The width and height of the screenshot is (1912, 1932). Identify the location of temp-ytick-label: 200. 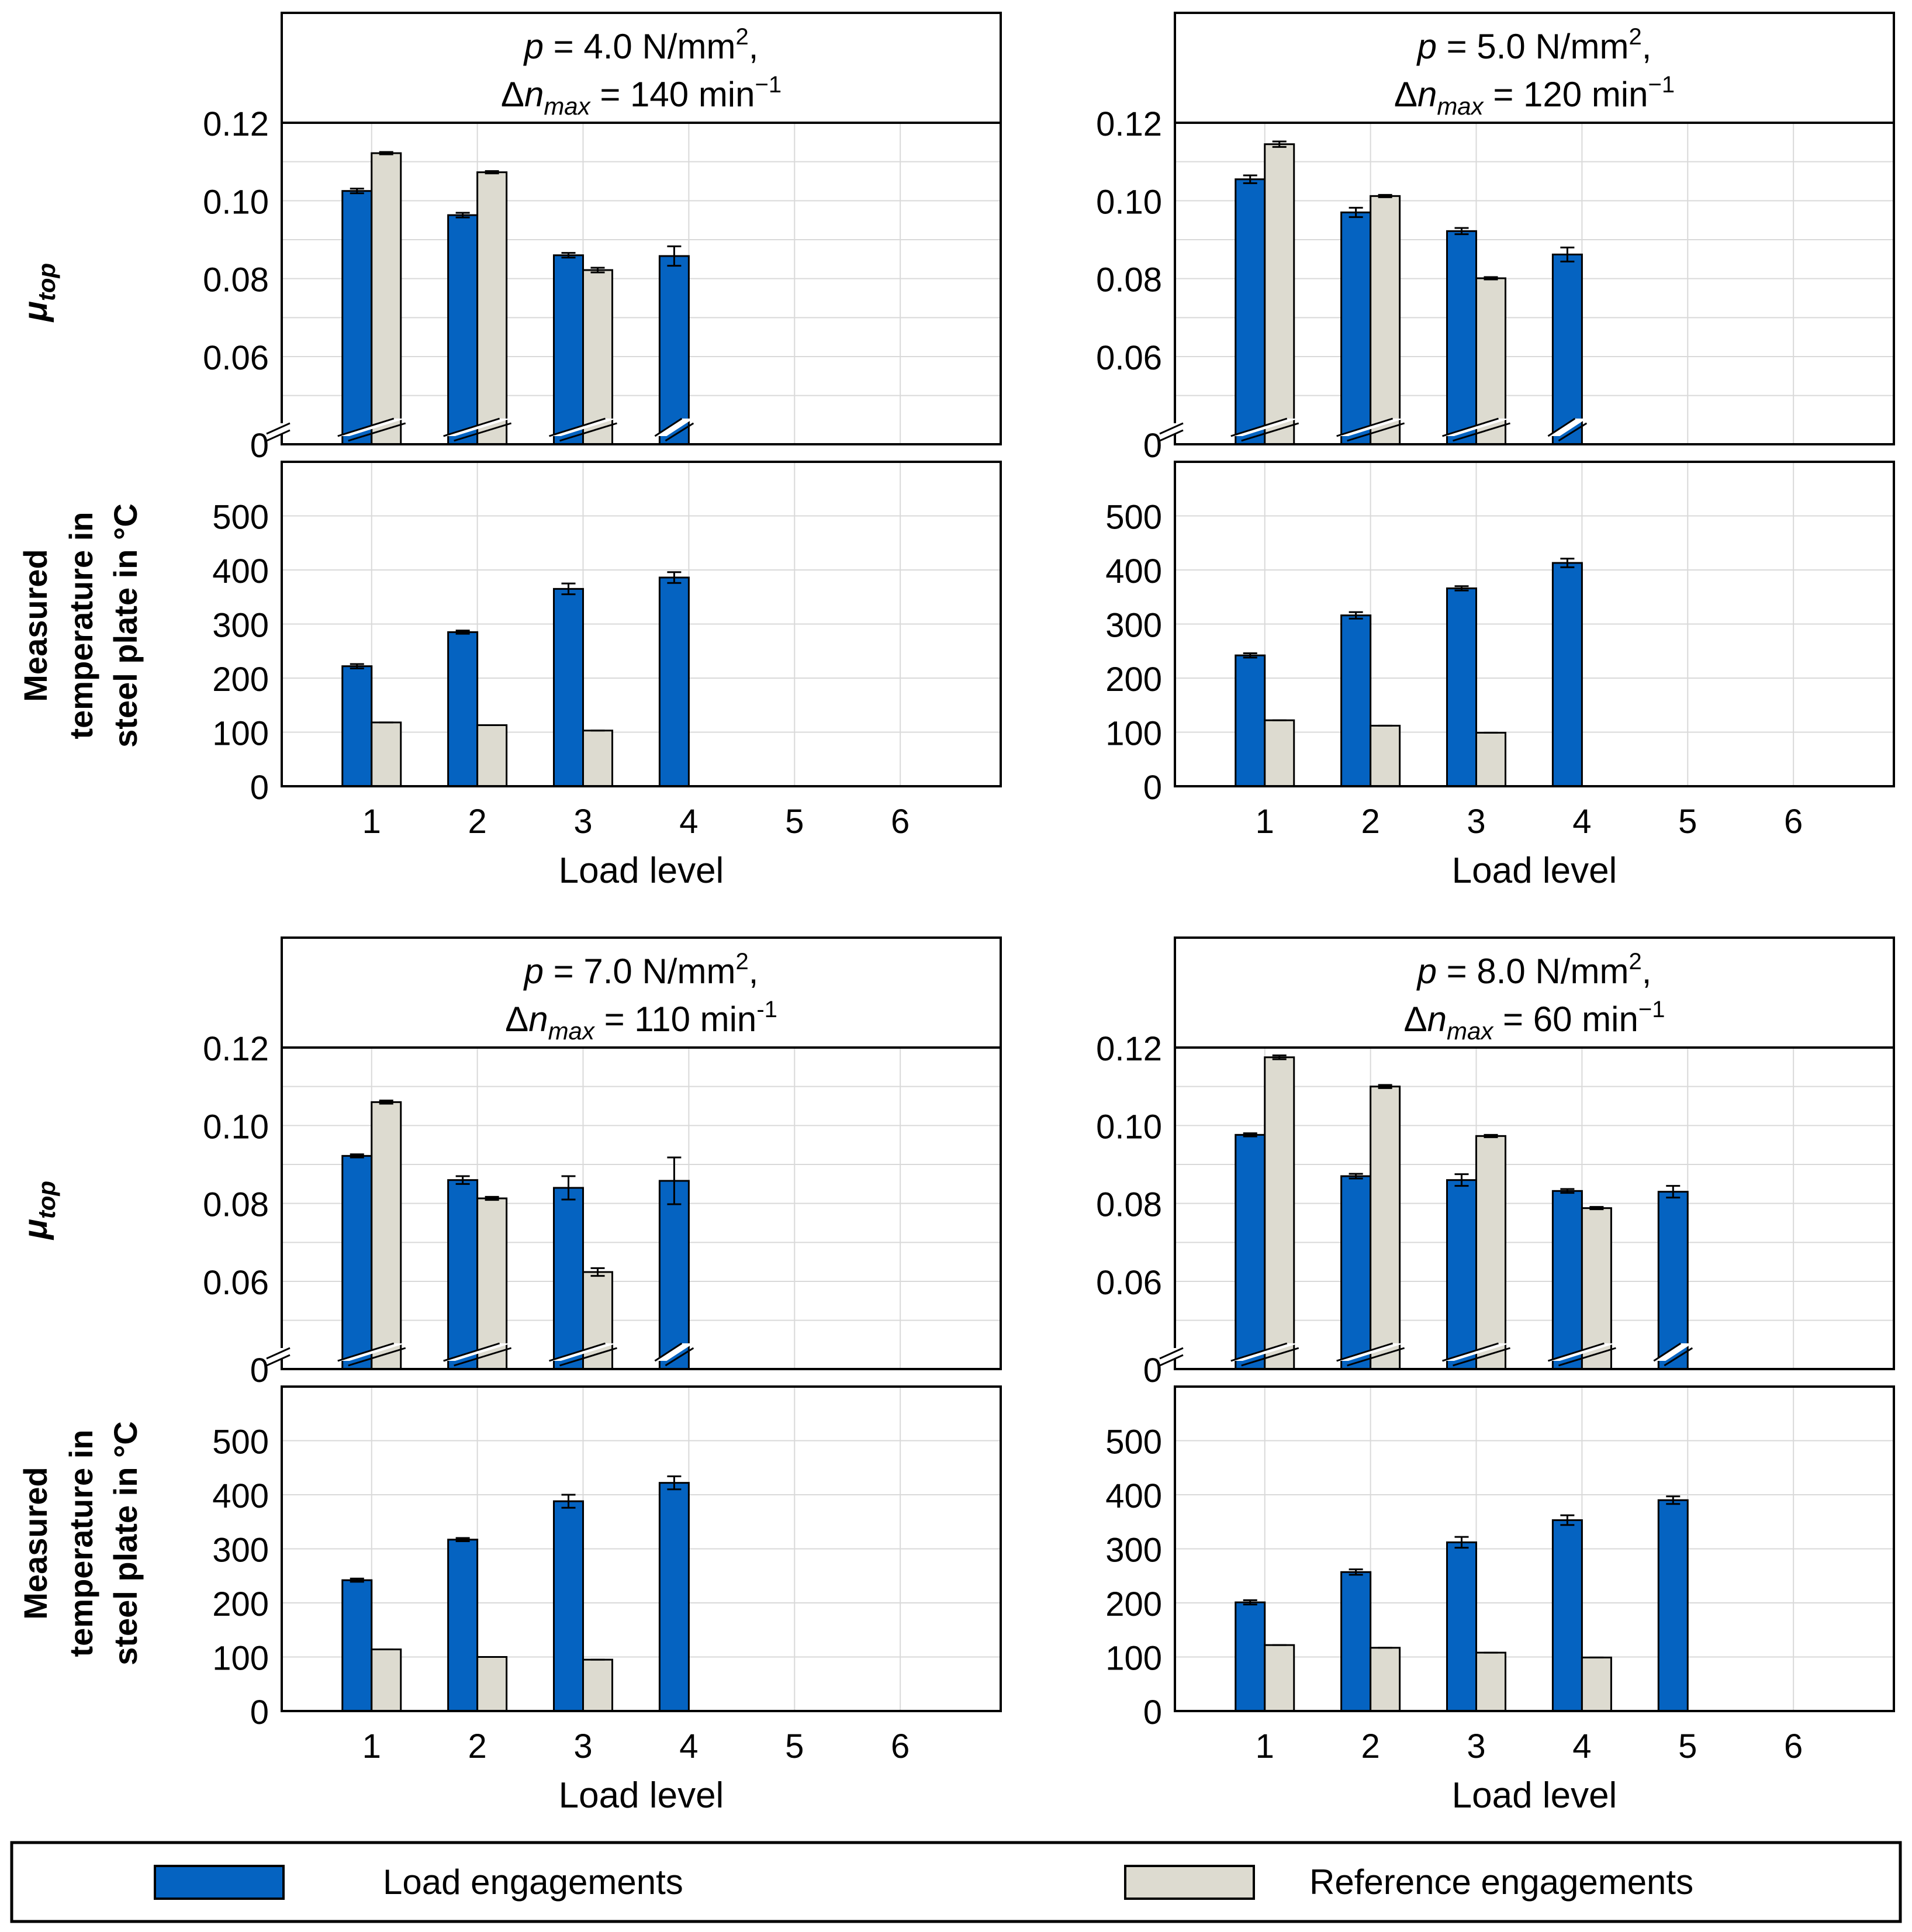
(240, 680).